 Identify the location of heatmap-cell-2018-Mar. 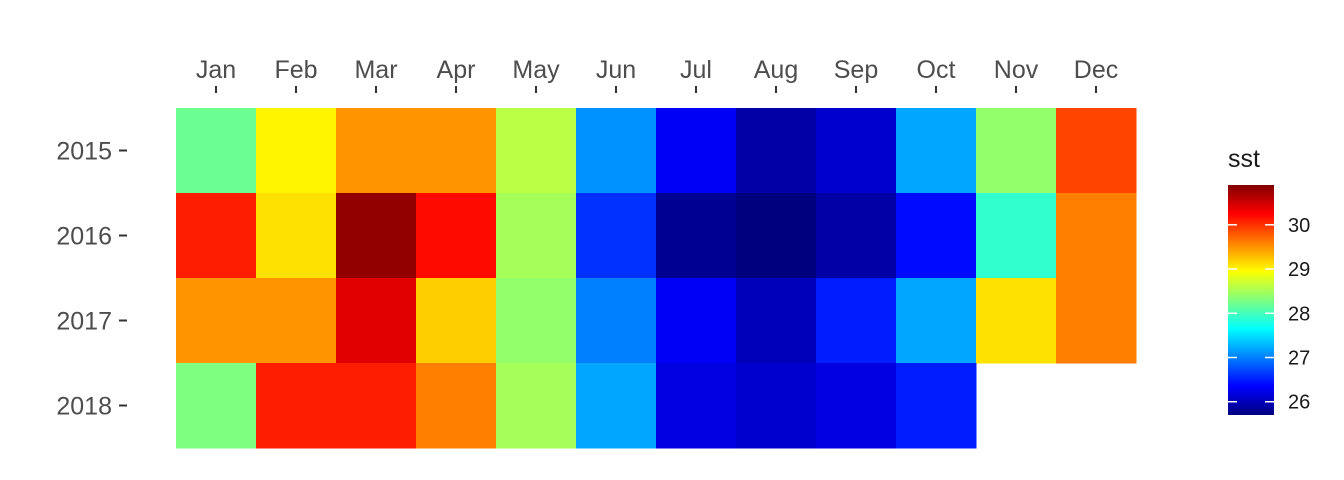
(376, 406).